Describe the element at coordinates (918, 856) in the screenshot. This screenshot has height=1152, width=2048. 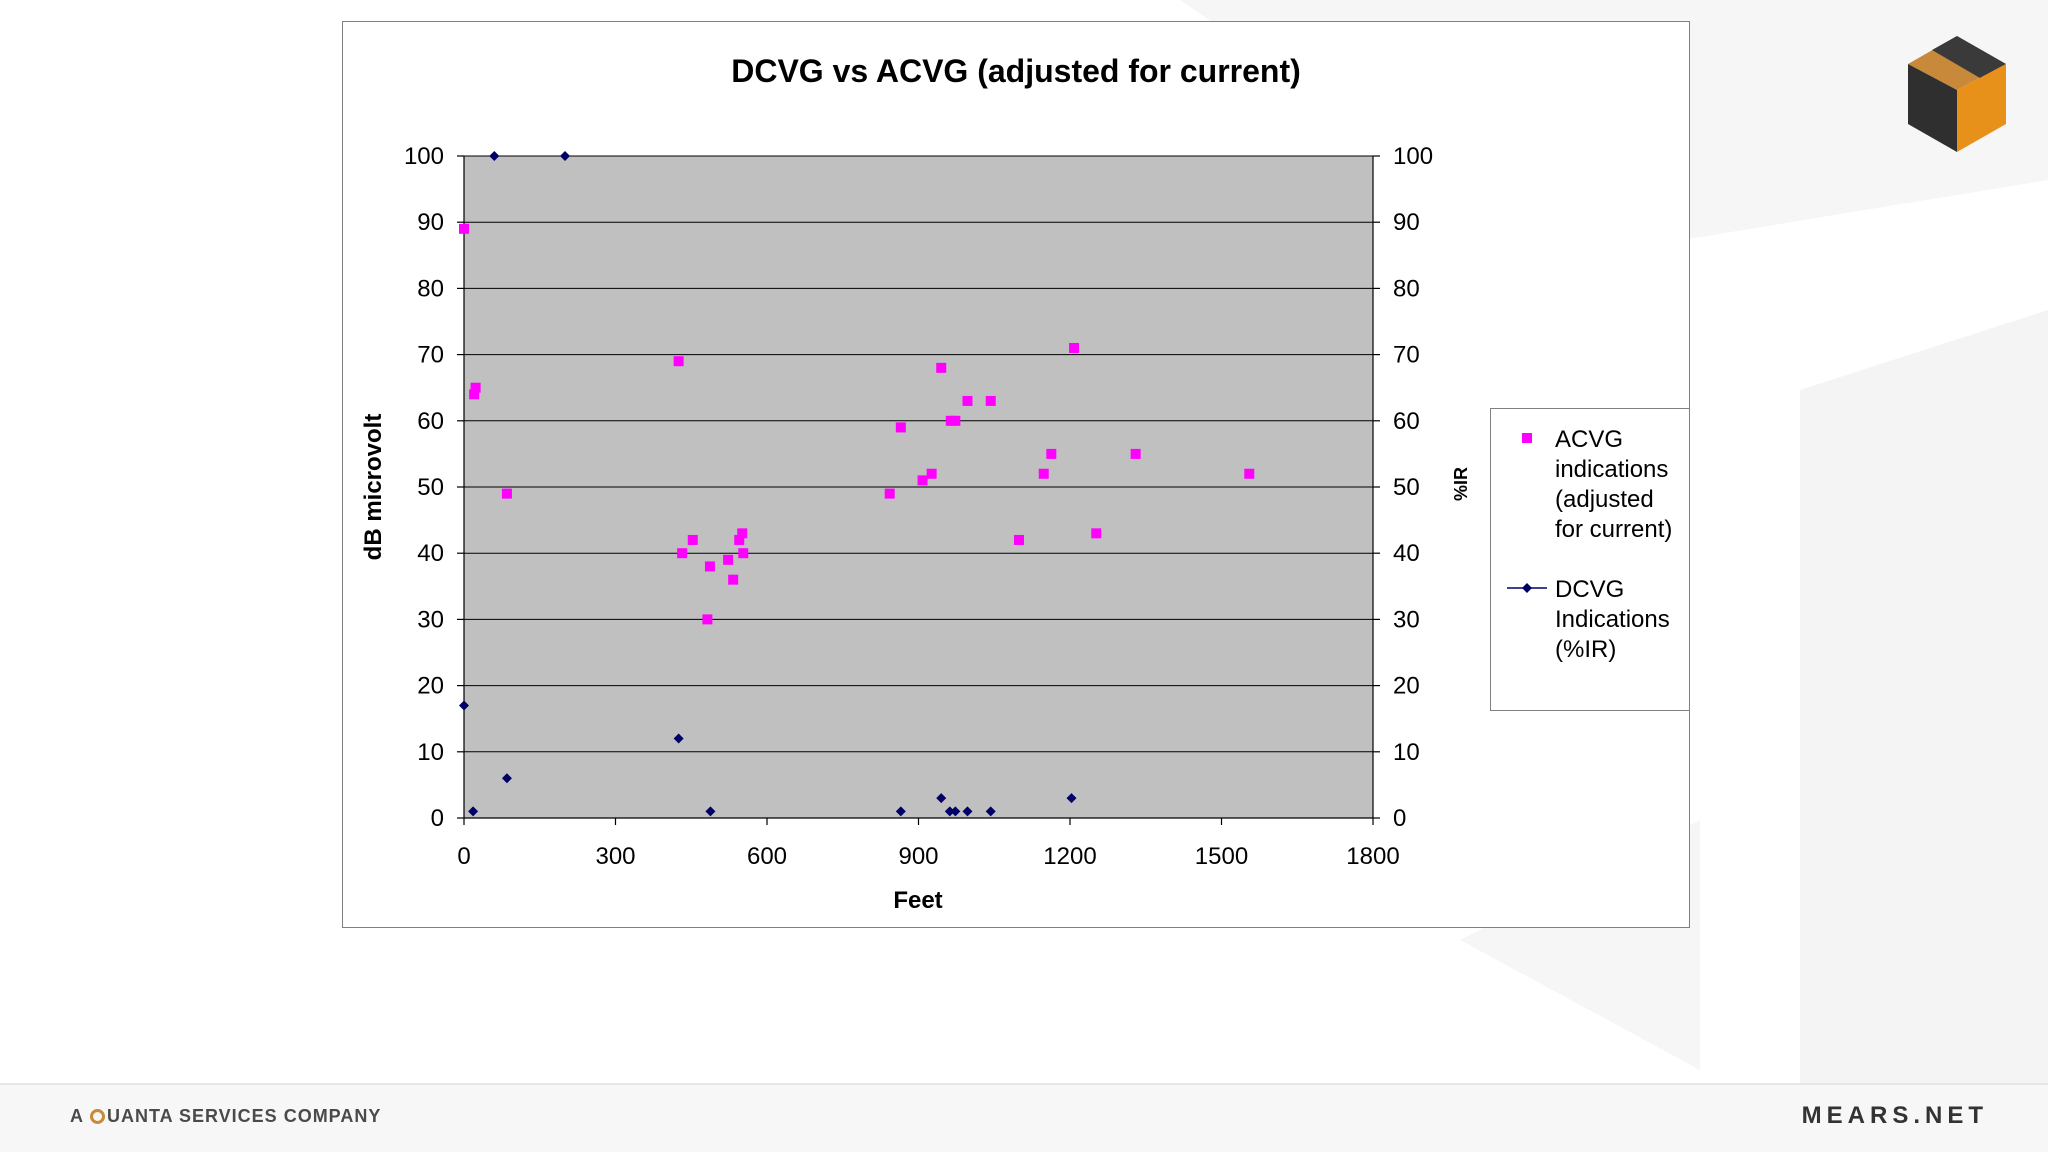
I see `x-tick-label: 900` at that location.